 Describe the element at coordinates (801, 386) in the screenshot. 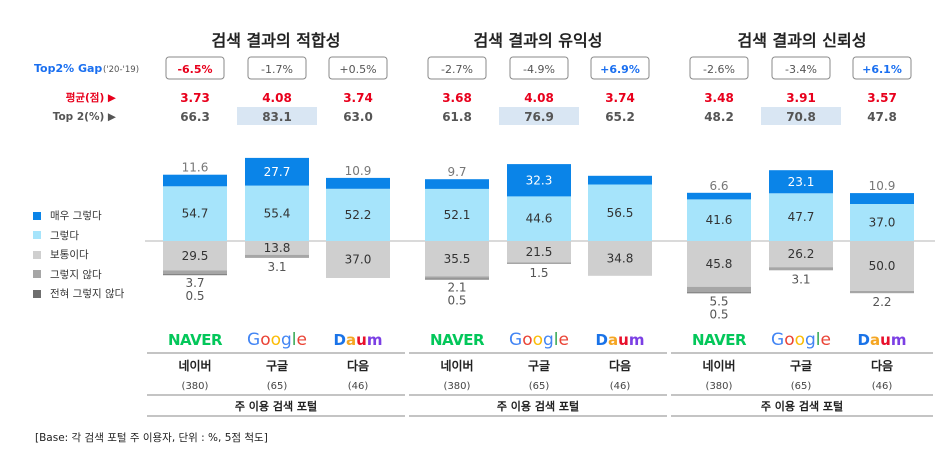

I see `portal-n: (65)` at that location.